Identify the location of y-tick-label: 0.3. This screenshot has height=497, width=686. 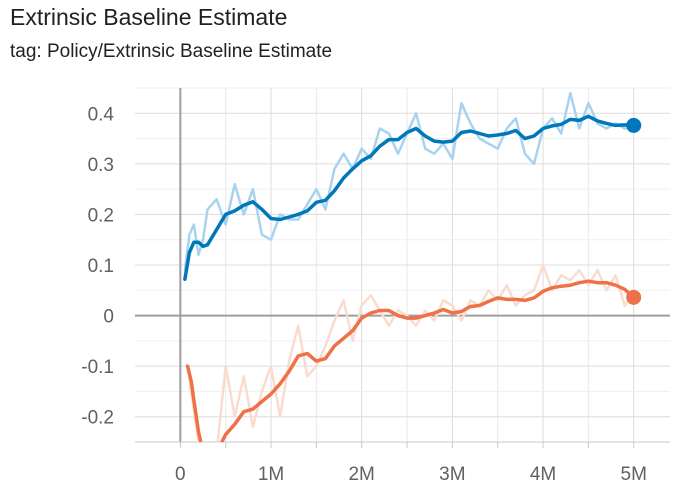
(101, 165).